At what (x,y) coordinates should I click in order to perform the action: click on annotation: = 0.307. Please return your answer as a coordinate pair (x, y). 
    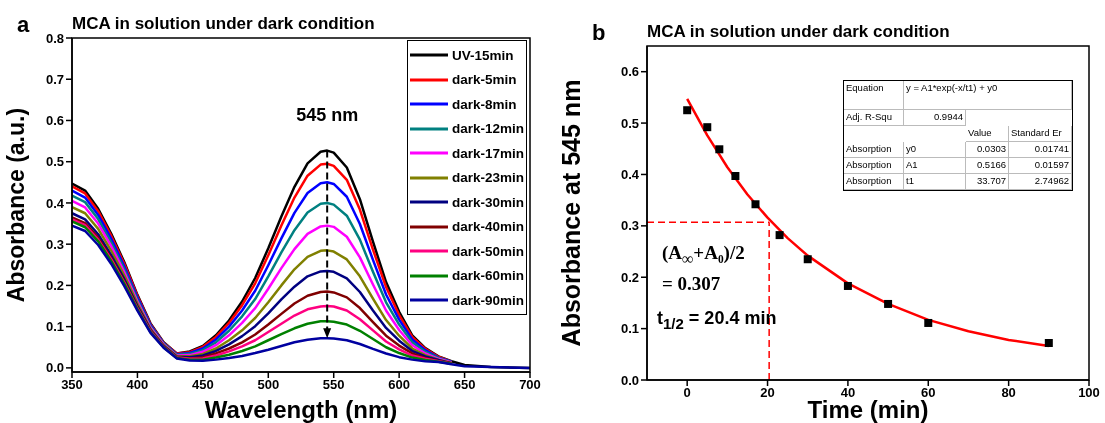
    Looking at the image, I should click on (692, 283).